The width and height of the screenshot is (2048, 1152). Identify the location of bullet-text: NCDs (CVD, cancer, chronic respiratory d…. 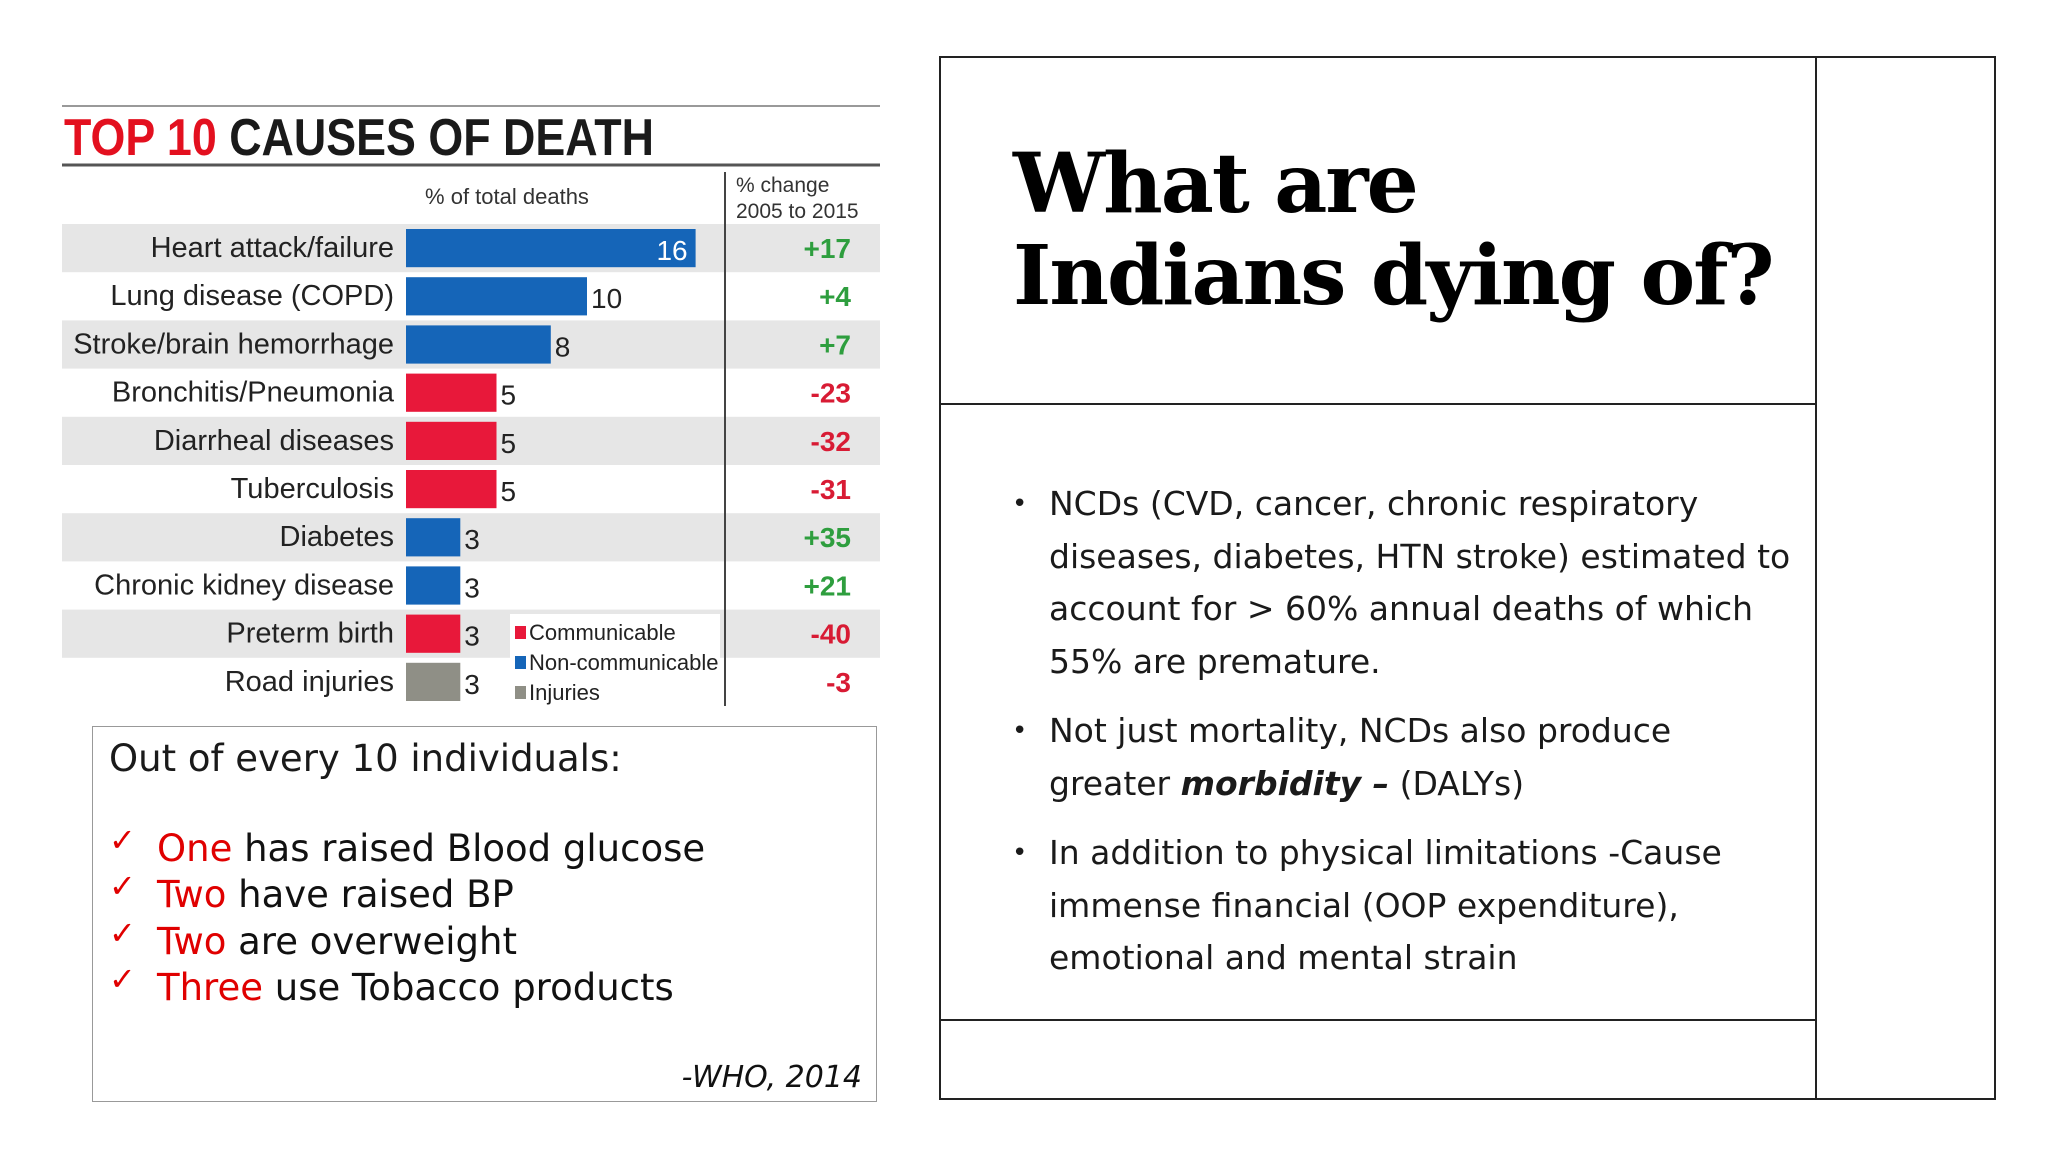
(1420, 582).